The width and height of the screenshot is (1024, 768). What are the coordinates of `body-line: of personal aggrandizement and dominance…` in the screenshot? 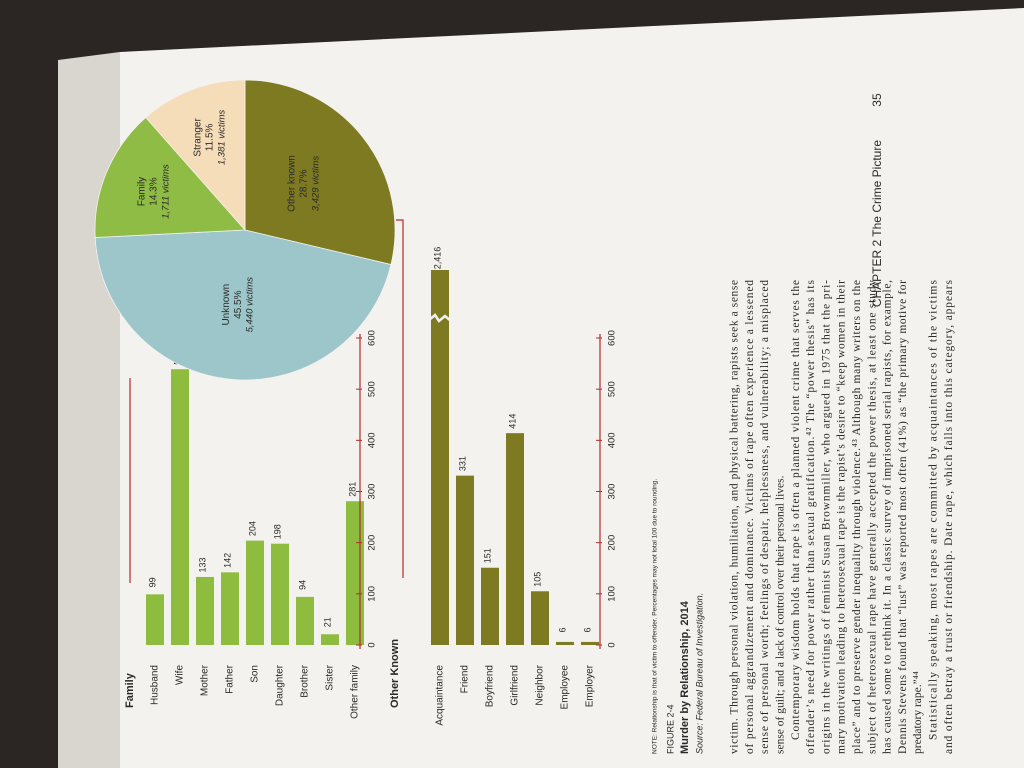 It's located at (750, 517).